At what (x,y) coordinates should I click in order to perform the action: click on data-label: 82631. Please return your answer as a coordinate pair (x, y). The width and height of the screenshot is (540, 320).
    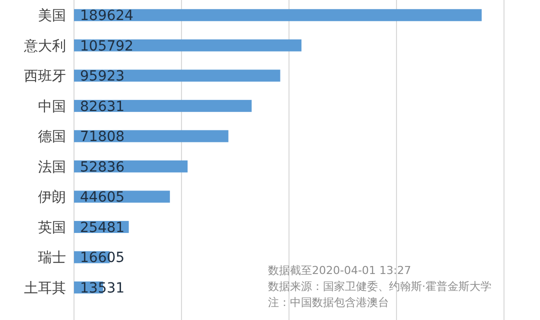
    Looking at the image, I should click on (102, 106).